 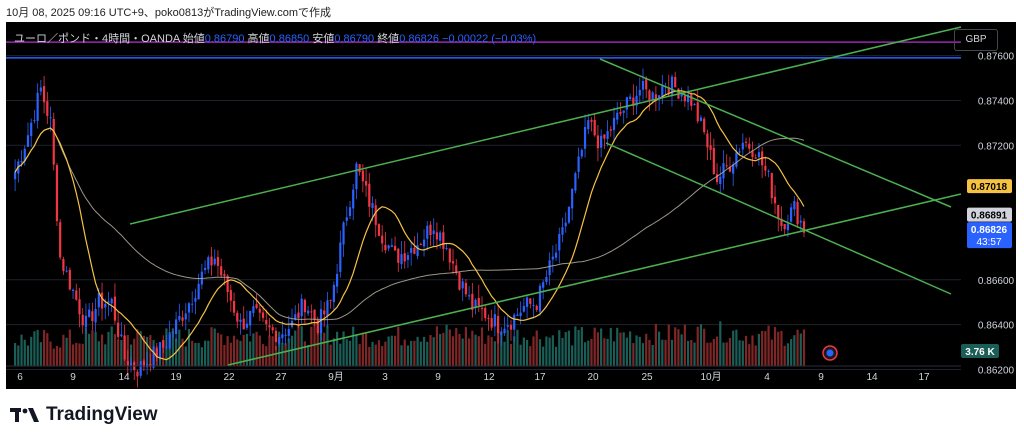 What do you see at coordinates (830, 353) in the screenshot?
I see `alert-icon-center` at bounding box center [830, 353].